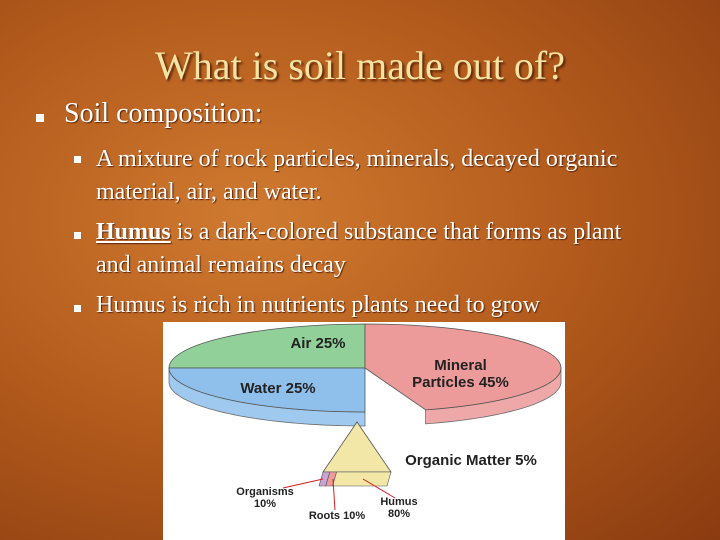 This screenshot has height=540, width=720. Describe the element at coordinates (324, 516) in the screenshot. I see `label-name: Roots` at that location.